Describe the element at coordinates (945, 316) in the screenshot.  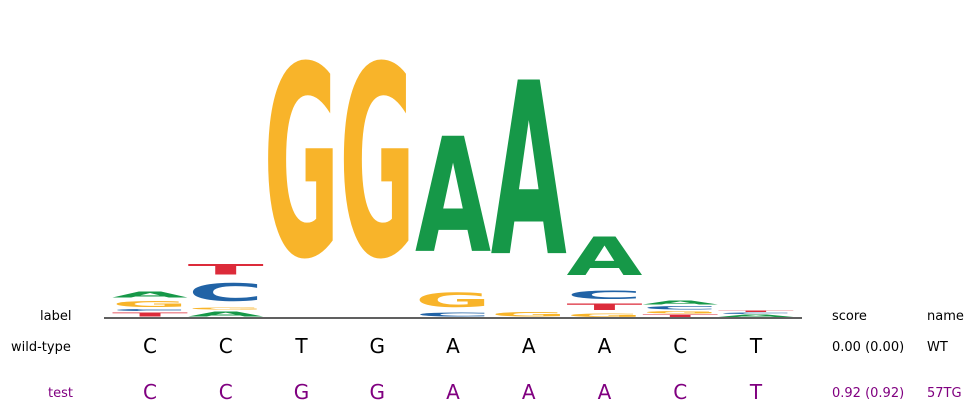
I see `name-header: name` at that location.